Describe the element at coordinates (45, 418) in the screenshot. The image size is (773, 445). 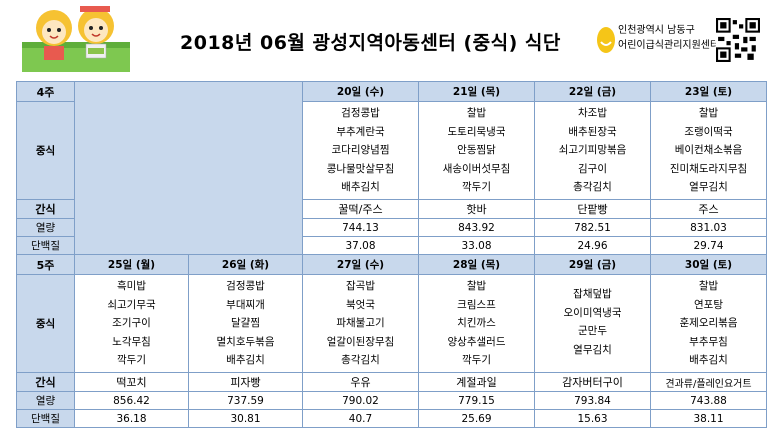
I see `protein-label: 단백질` at that location.